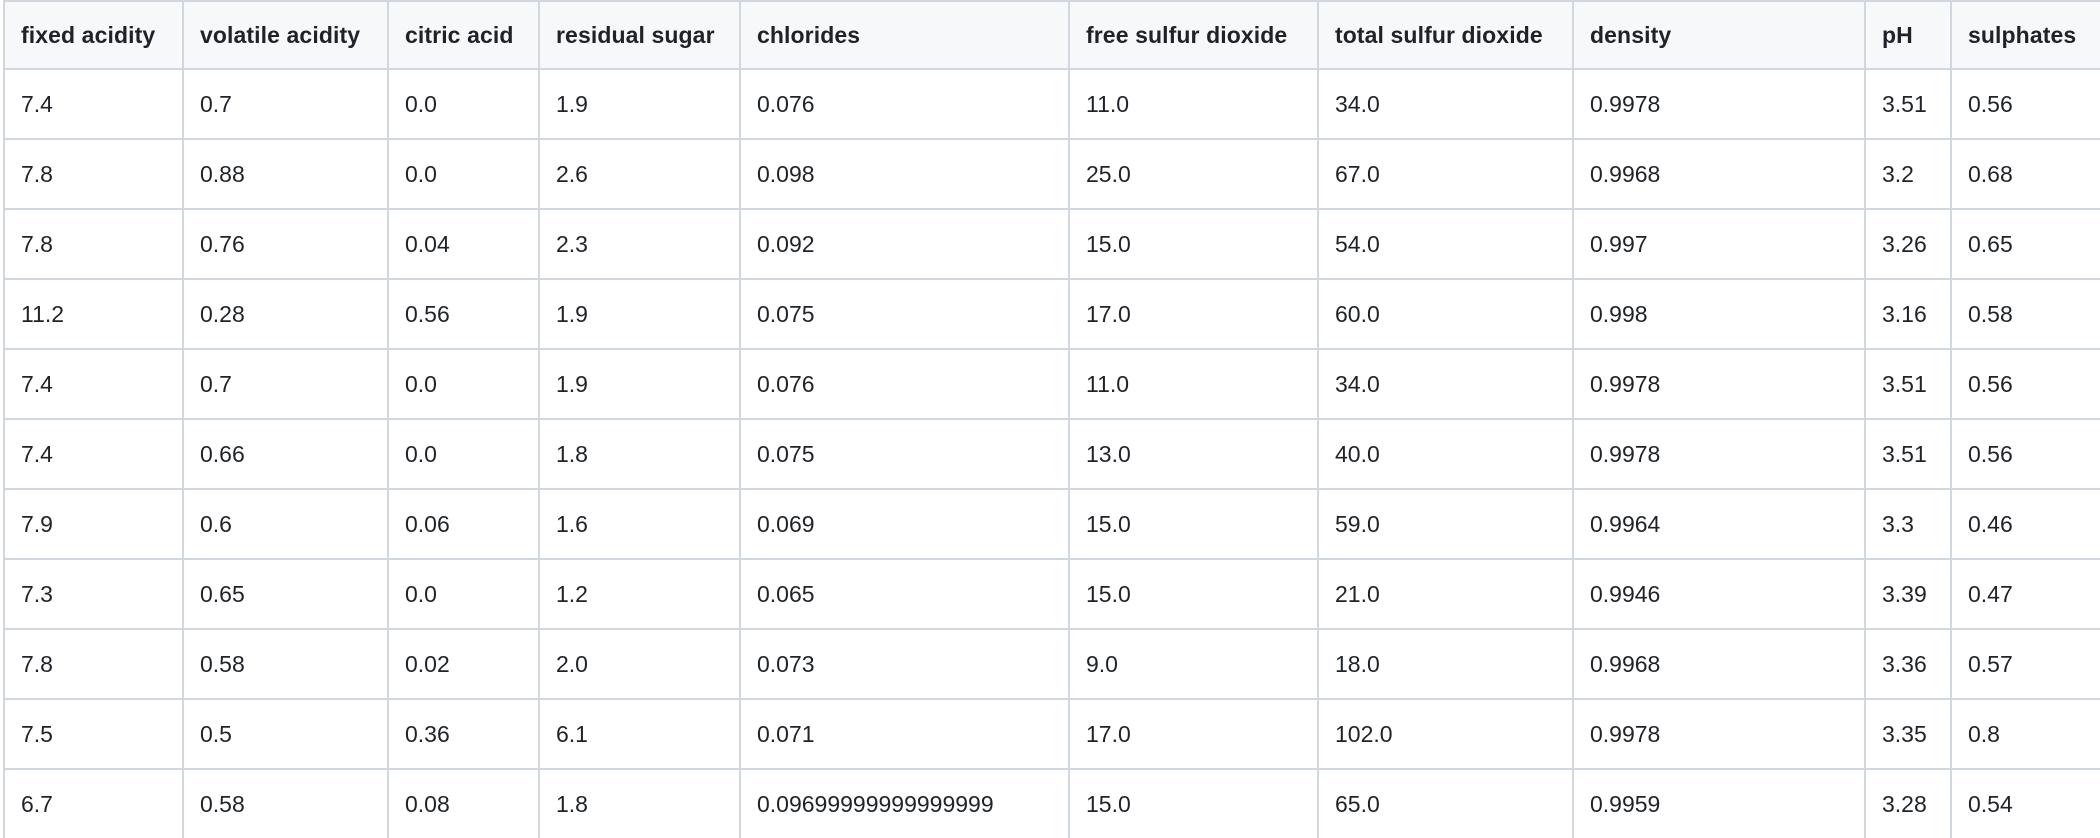 Image resolution: width=2100 pixels, height=838 pixels. I want to click on column-header-fixed-acidity: fixed acidity, so click(93, 35).